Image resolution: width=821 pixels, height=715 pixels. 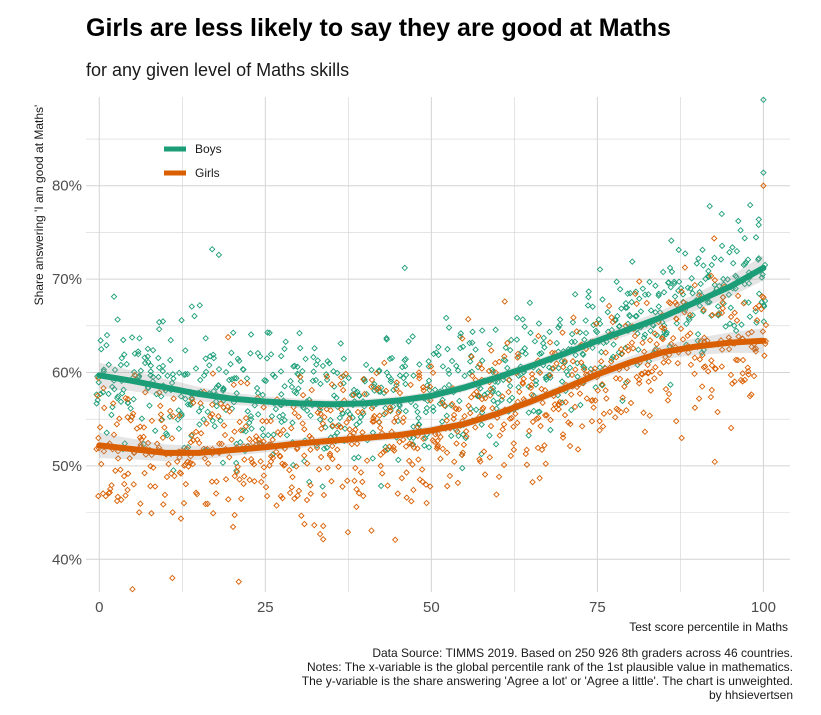 What do you see at coordinates (67, 559) in the screenshot?
I see `y-tick-label: 40%` at bounding box center [67, 559].